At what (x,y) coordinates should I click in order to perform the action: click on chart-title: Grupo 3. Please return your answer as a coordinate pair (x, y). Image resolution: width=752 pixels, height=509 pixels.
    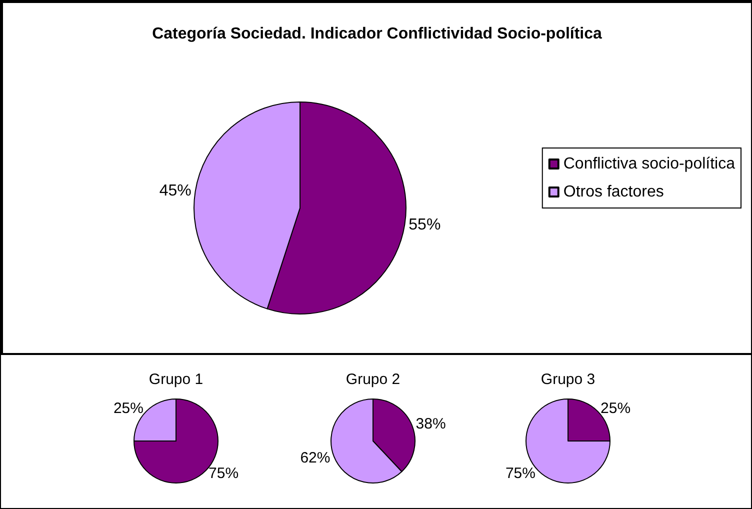
    Looking at the image, I should click on (568, 379).